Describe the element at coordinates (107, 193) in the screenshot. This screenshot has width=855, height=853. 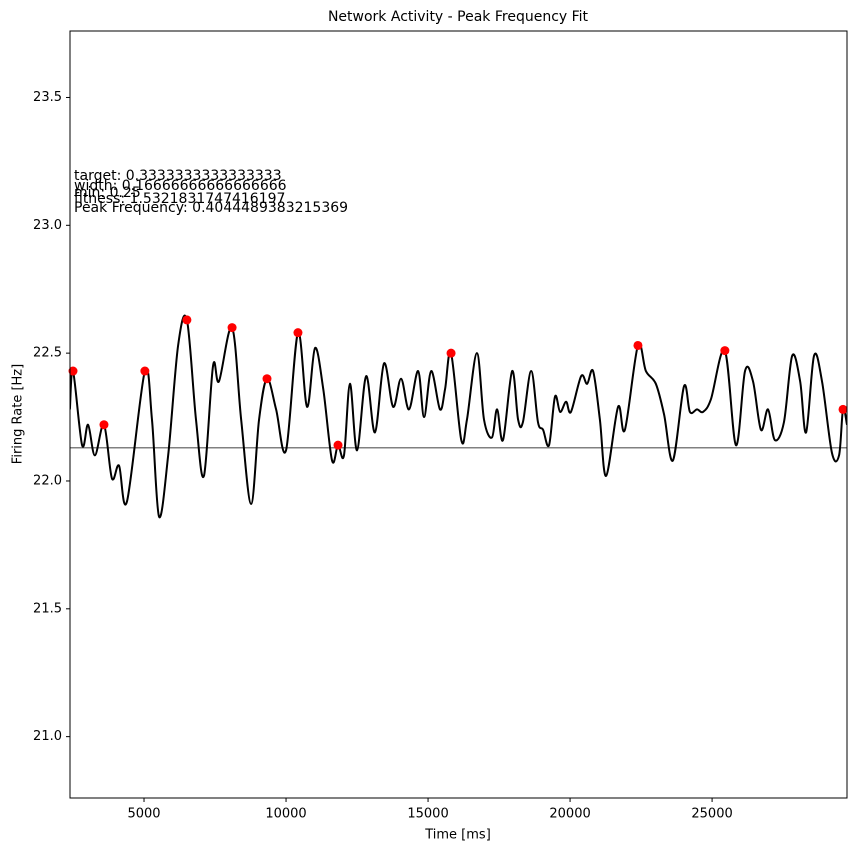
I see `annotation: min: 0.25` at that location.